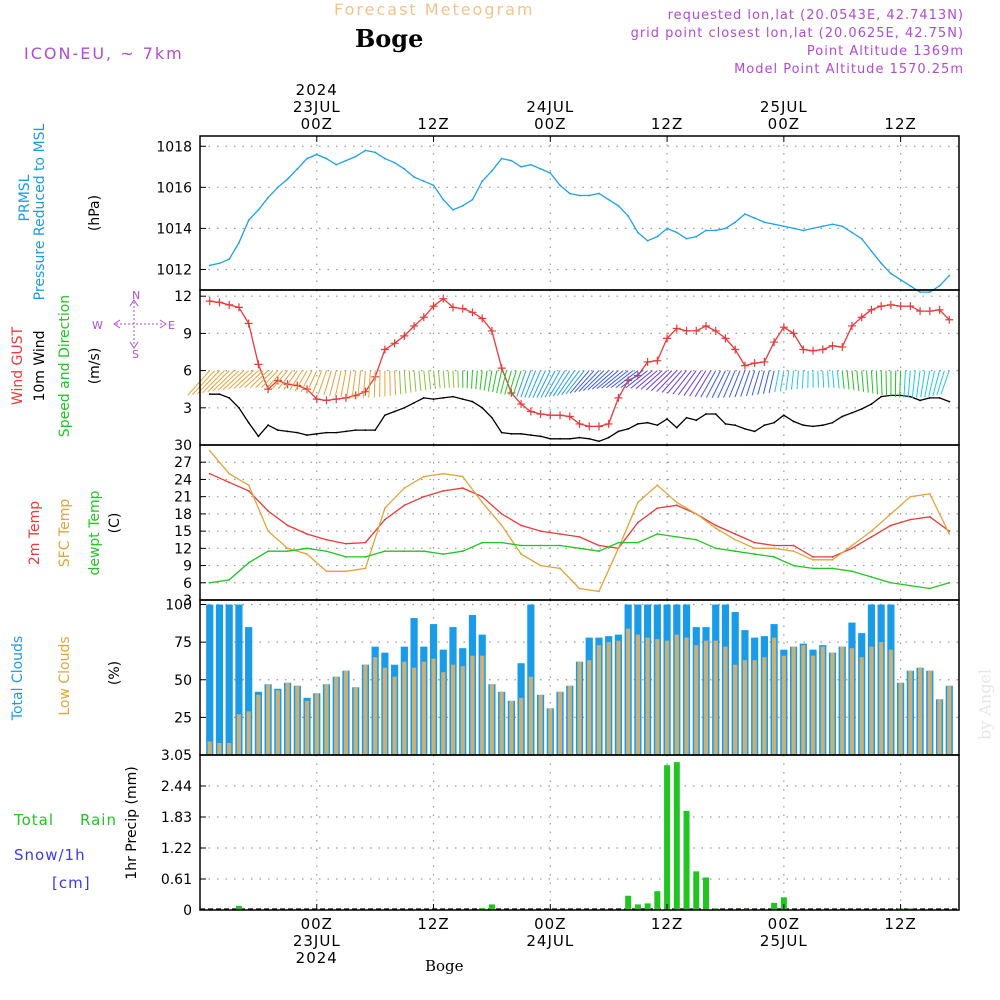  I want to click on precip-legend-snow: Snow/1h, so click(50, 855).